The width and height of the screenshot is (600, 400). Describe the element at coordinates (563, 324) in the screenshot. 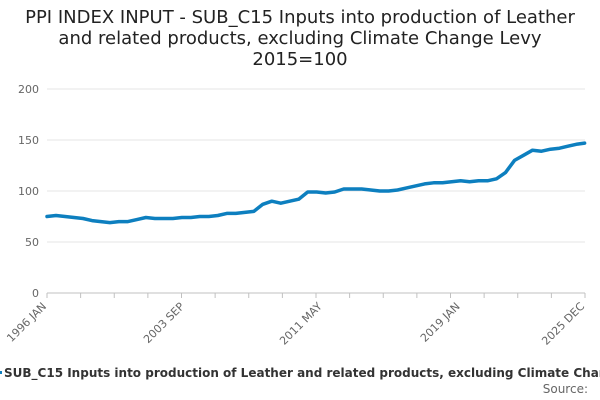

I see `x-tick-label: 2025 DEC` at that location.